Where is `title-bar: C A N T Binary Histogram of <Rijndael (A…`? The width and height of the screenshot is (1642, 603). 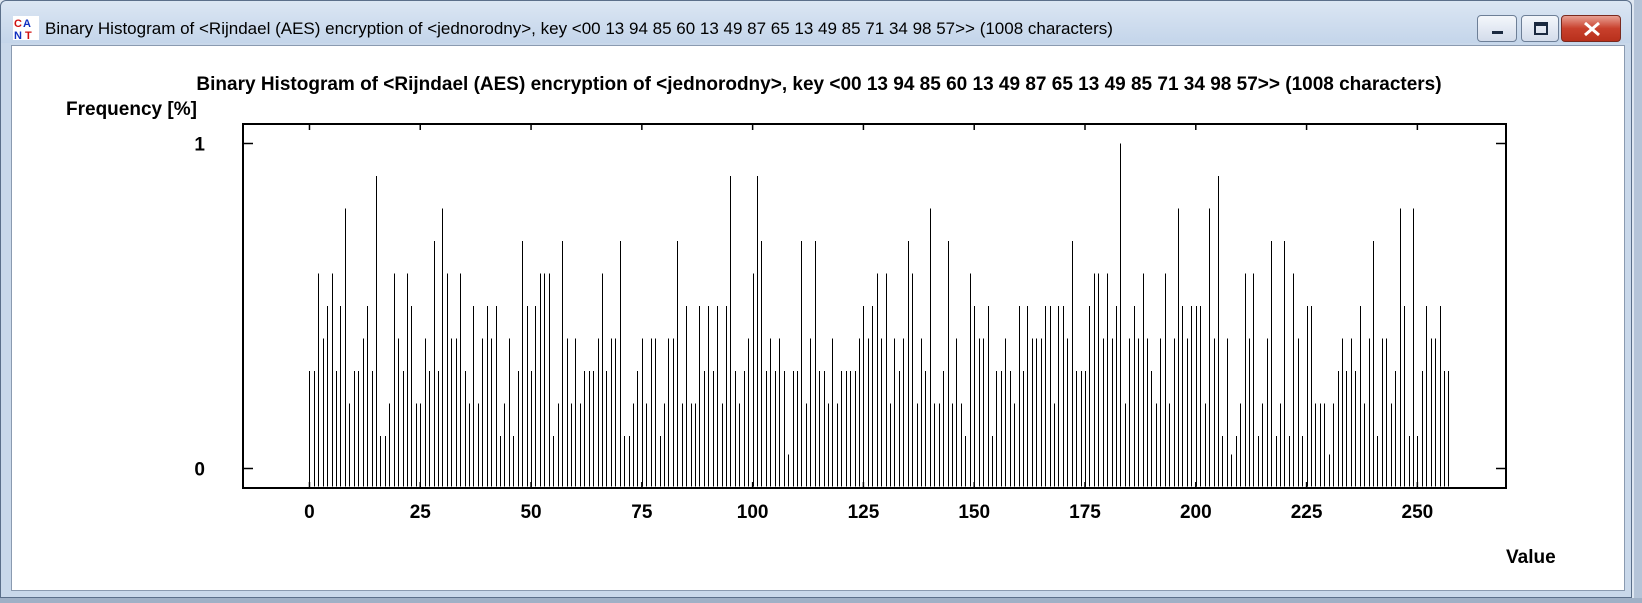
title-bar: C A N T Binary Histogram of <Rijndael (A… is located at coordinates (816, 22).